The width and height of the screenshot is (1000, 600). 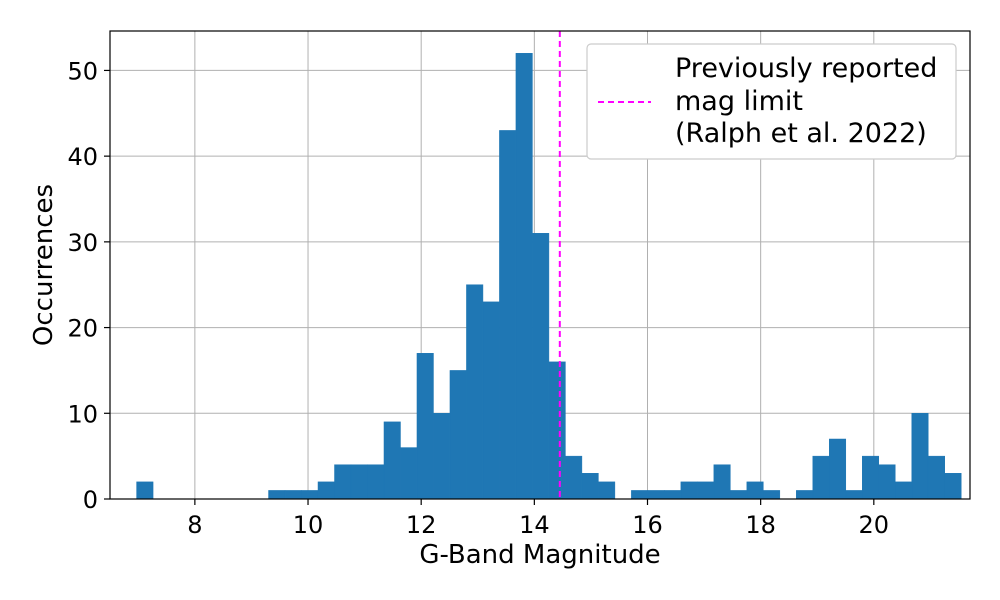 What do you see at coordinates (534, 525) in the screenshot?
I see `x-tick-label: 14` at bounding box center [534, 525].